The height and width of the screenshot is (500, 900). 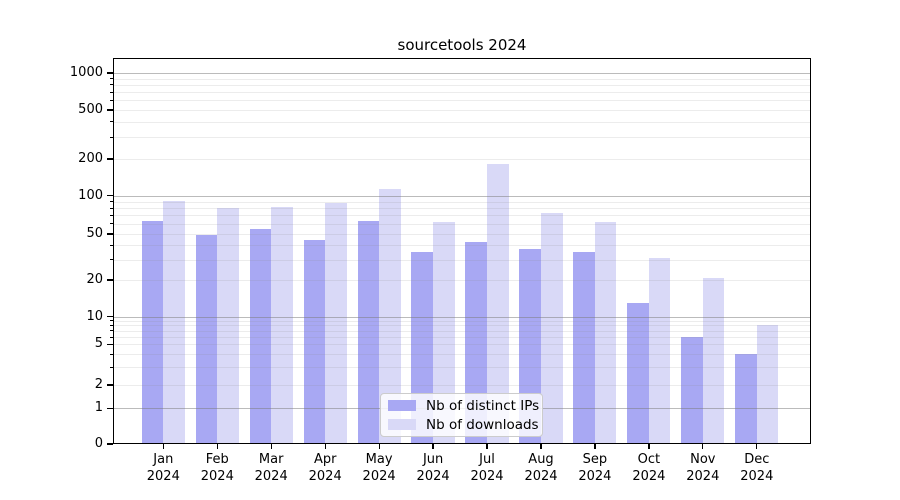 What do you see at coordinates (541, 459) in the screenshot?
I see `x-tick-month: Aug` at bounding box center [541, 459].